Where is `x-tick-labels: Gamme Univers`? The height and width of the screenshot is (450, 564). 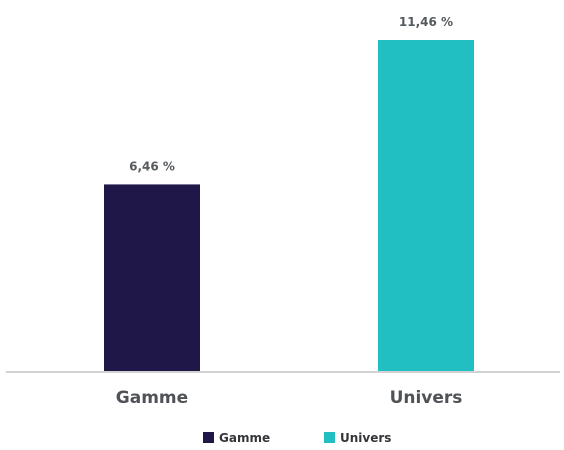
x-tick-labels: Gamme Univers is located at coordinates (289, 398).